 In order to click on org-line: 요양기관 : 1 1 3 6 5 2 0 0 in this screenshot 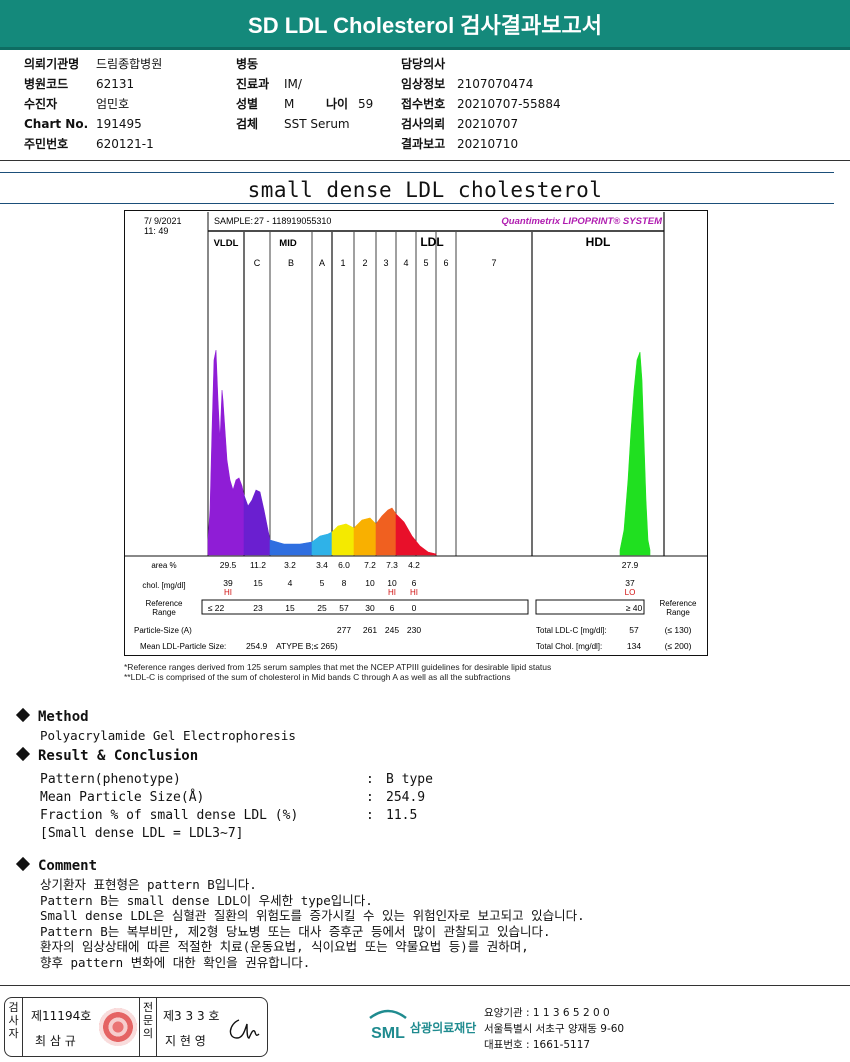, I will do `click(547, 1013)`.